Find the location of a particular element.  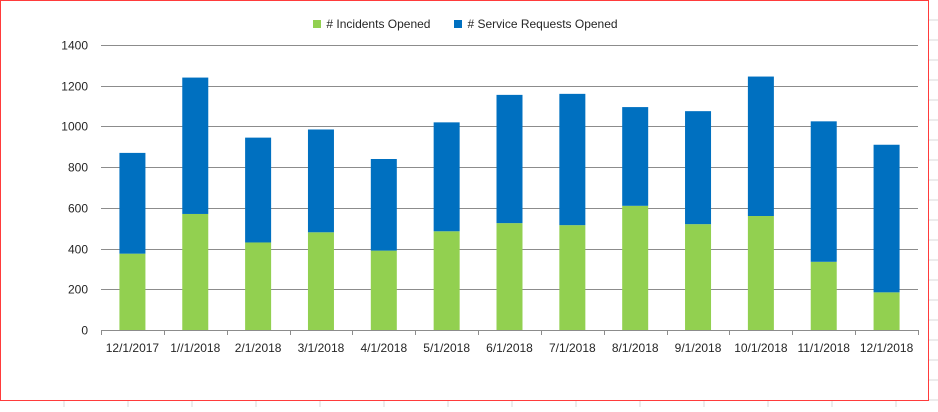

legend-swatch-incidents is located at coordinates (317, 24).